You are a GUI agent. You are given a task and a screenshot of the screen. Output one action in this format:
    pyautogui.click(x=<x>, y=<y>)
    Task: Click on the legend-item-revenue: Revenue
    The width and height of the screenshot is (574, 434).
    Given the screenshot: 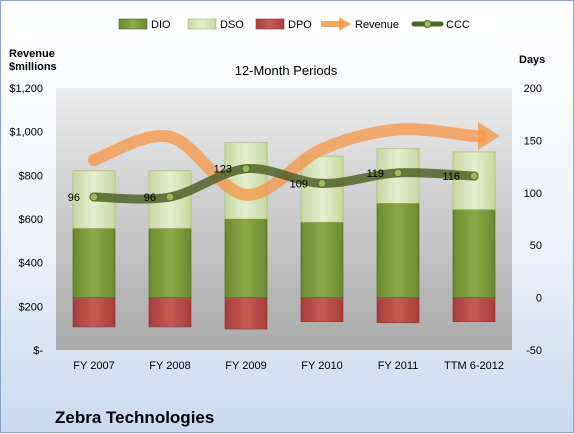 What is the action you would take?
    pyautogui.click(x=360, y=24)
    